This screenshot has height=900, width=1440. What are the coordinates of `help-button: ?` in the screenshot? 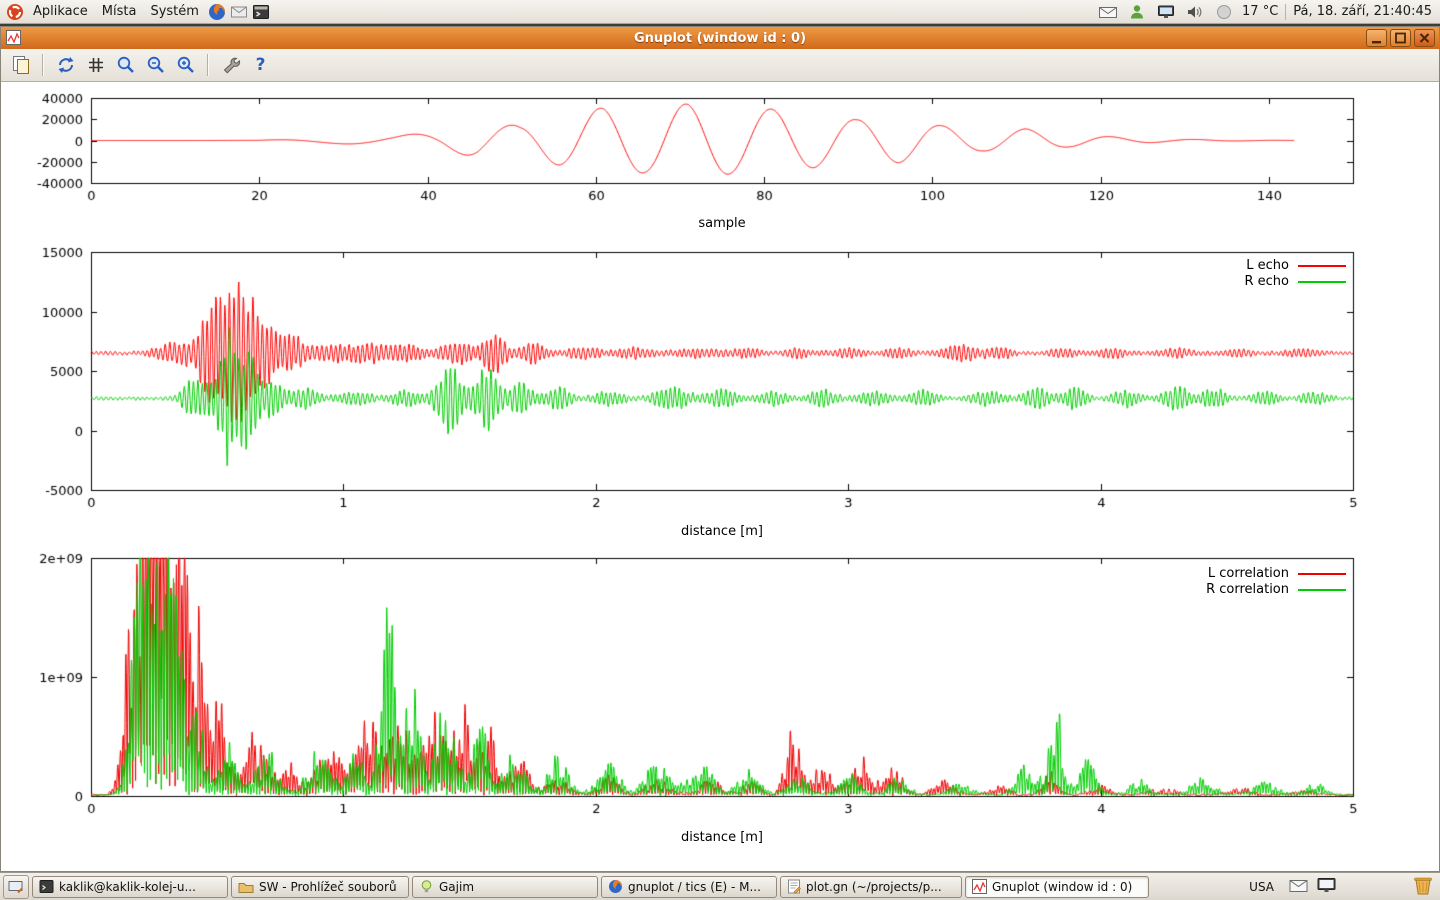 It's located at (260, 65).